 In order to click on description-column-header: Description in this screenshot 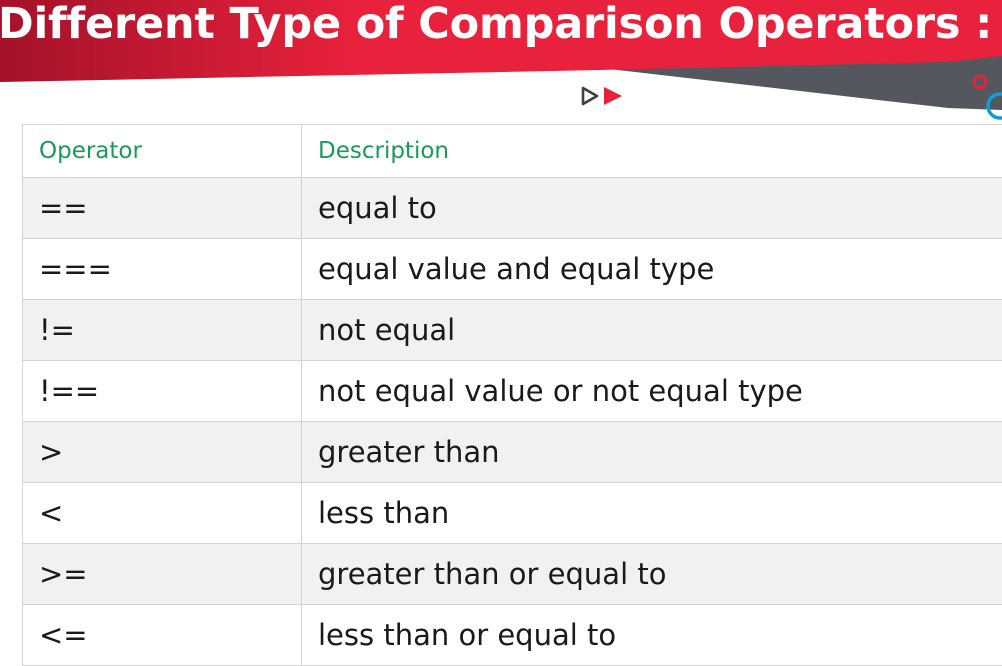, I will do `click(652, 151)`.